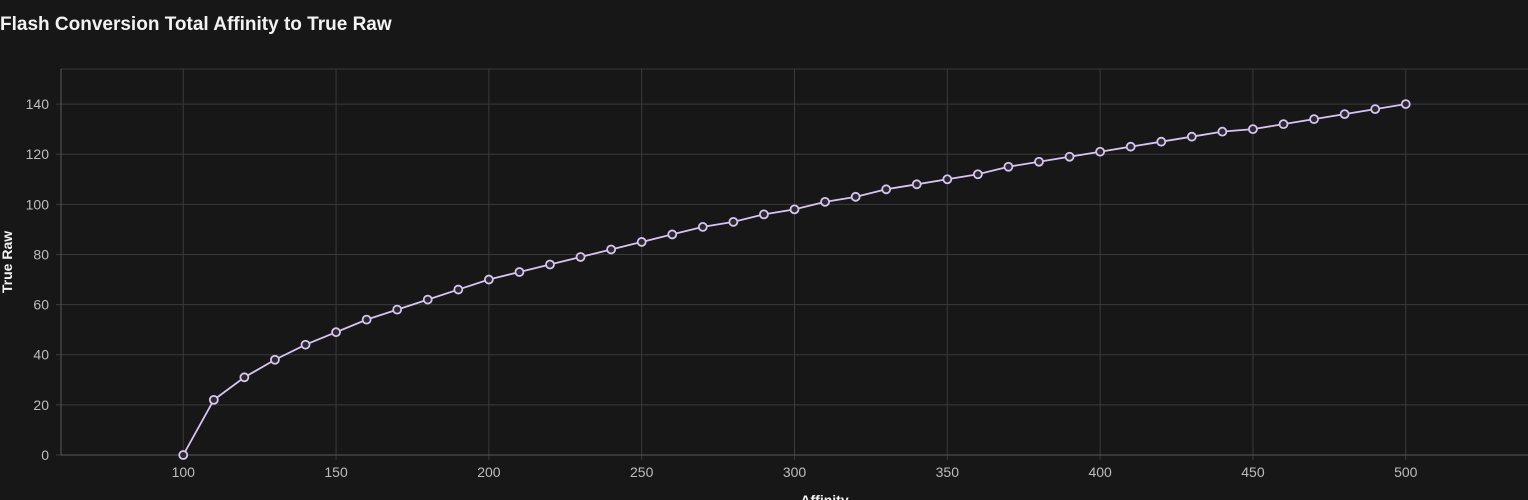 This screenshot has width=1528, height=500. What do you see at coordinates (41, 305) in the screenshot?
I see `y-tick-label: 60` at bounding box center [41, 305].